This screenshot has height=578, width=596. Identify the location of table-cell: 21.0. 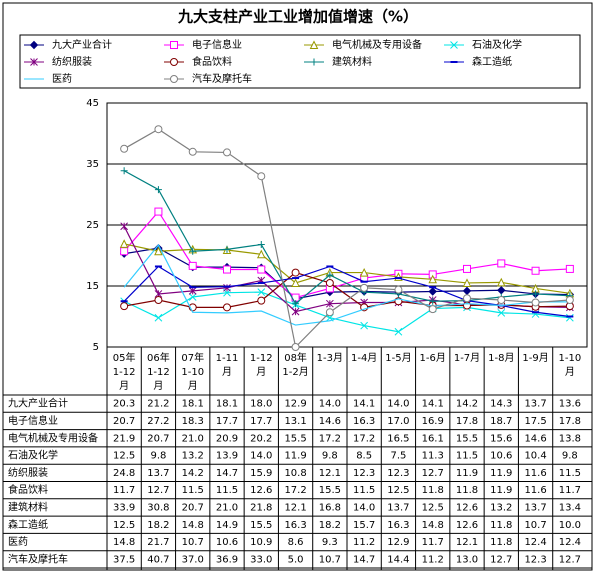
(193, 438).